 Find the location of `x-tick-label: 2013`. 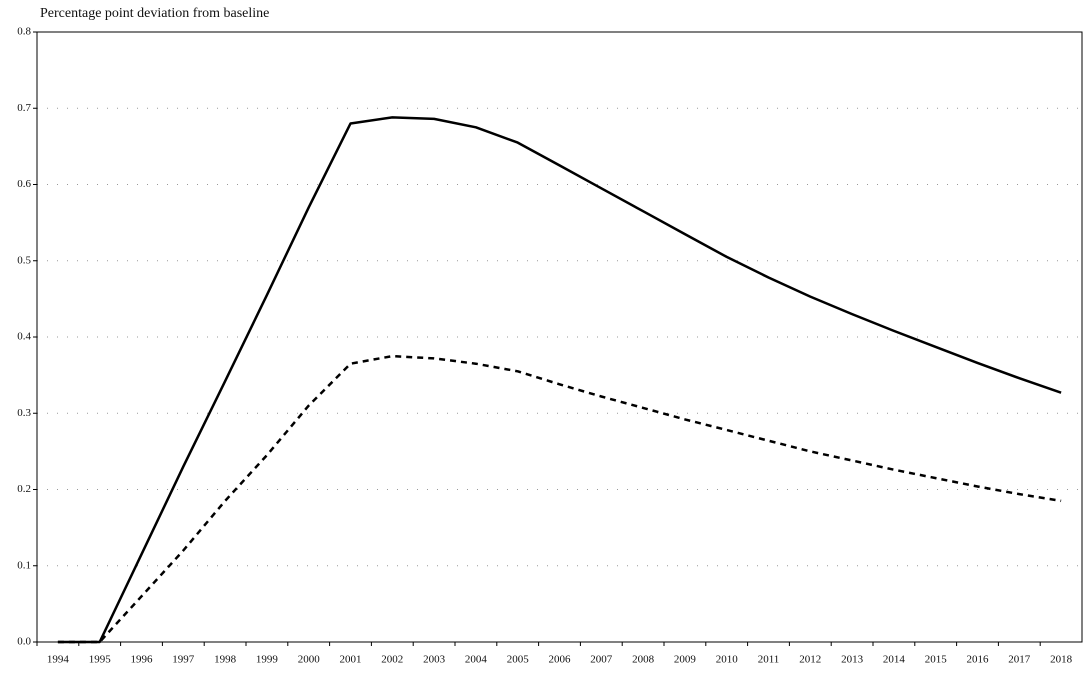

x-tick-label: 2013 is located at coordinates (852, 660).